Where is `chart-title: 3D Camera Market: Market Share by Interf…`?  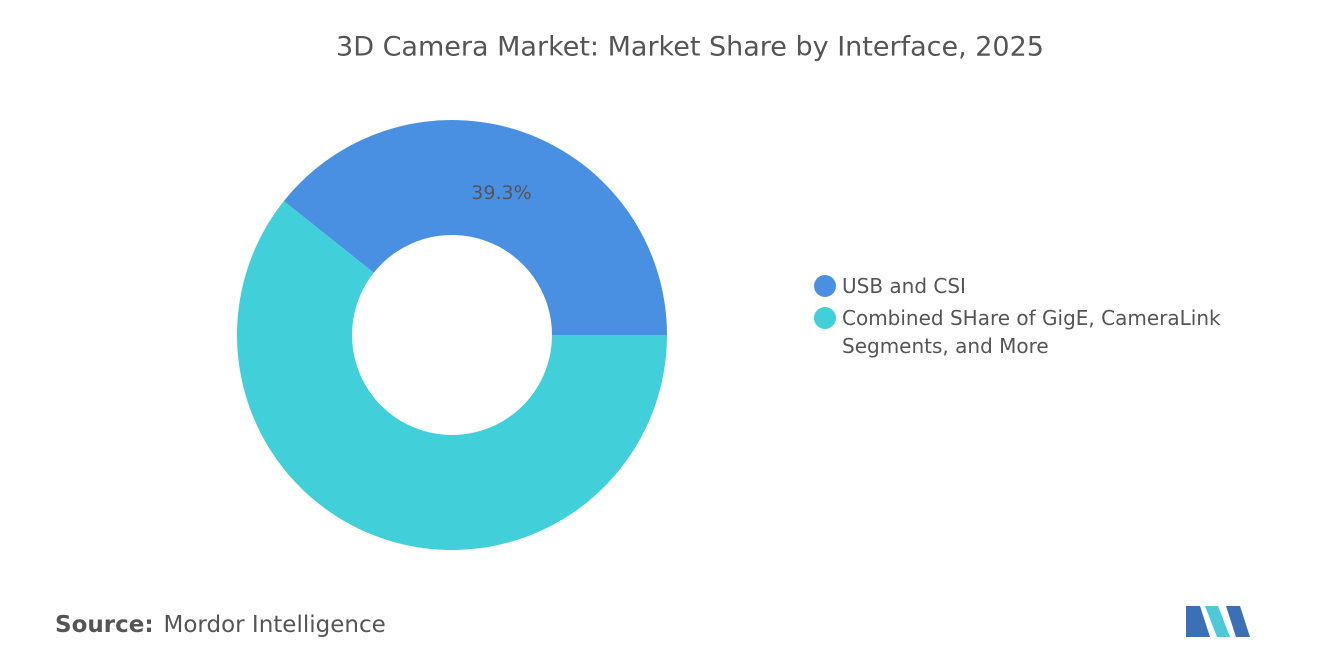
chart-title: 3D Camera Market: Market Share by Interf… is located at coordinates (690, 47).